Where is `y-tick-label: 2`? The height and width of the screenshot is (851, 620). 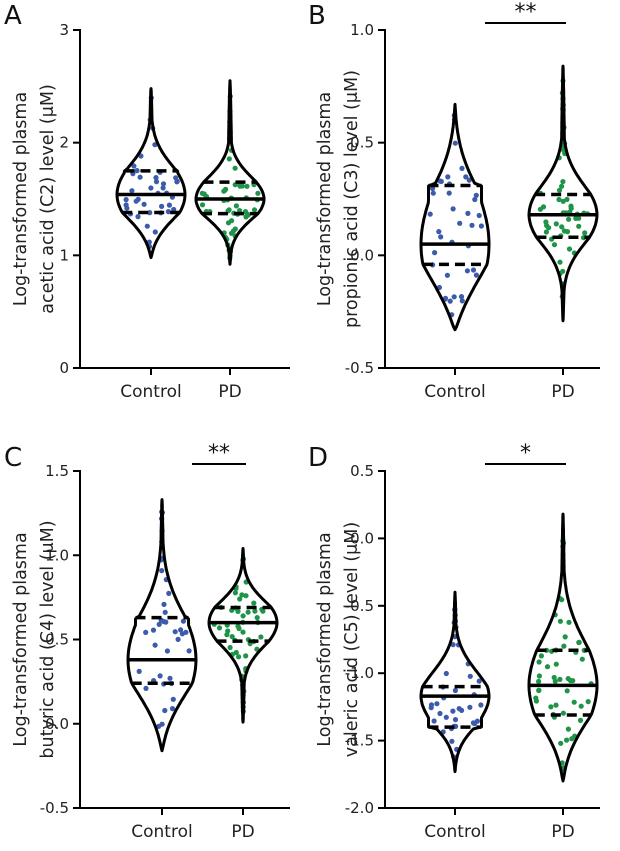
y-tick-label: 2 is located at coordinates (64, 143).